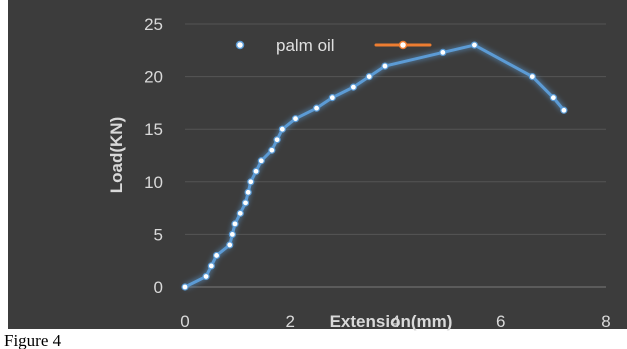 This screenshot has height=349, width=627. What do you see at coordinates (240, 45) in the screenshot?
I see `legend-marker-palm-oil` at bounding box center [240, 45].